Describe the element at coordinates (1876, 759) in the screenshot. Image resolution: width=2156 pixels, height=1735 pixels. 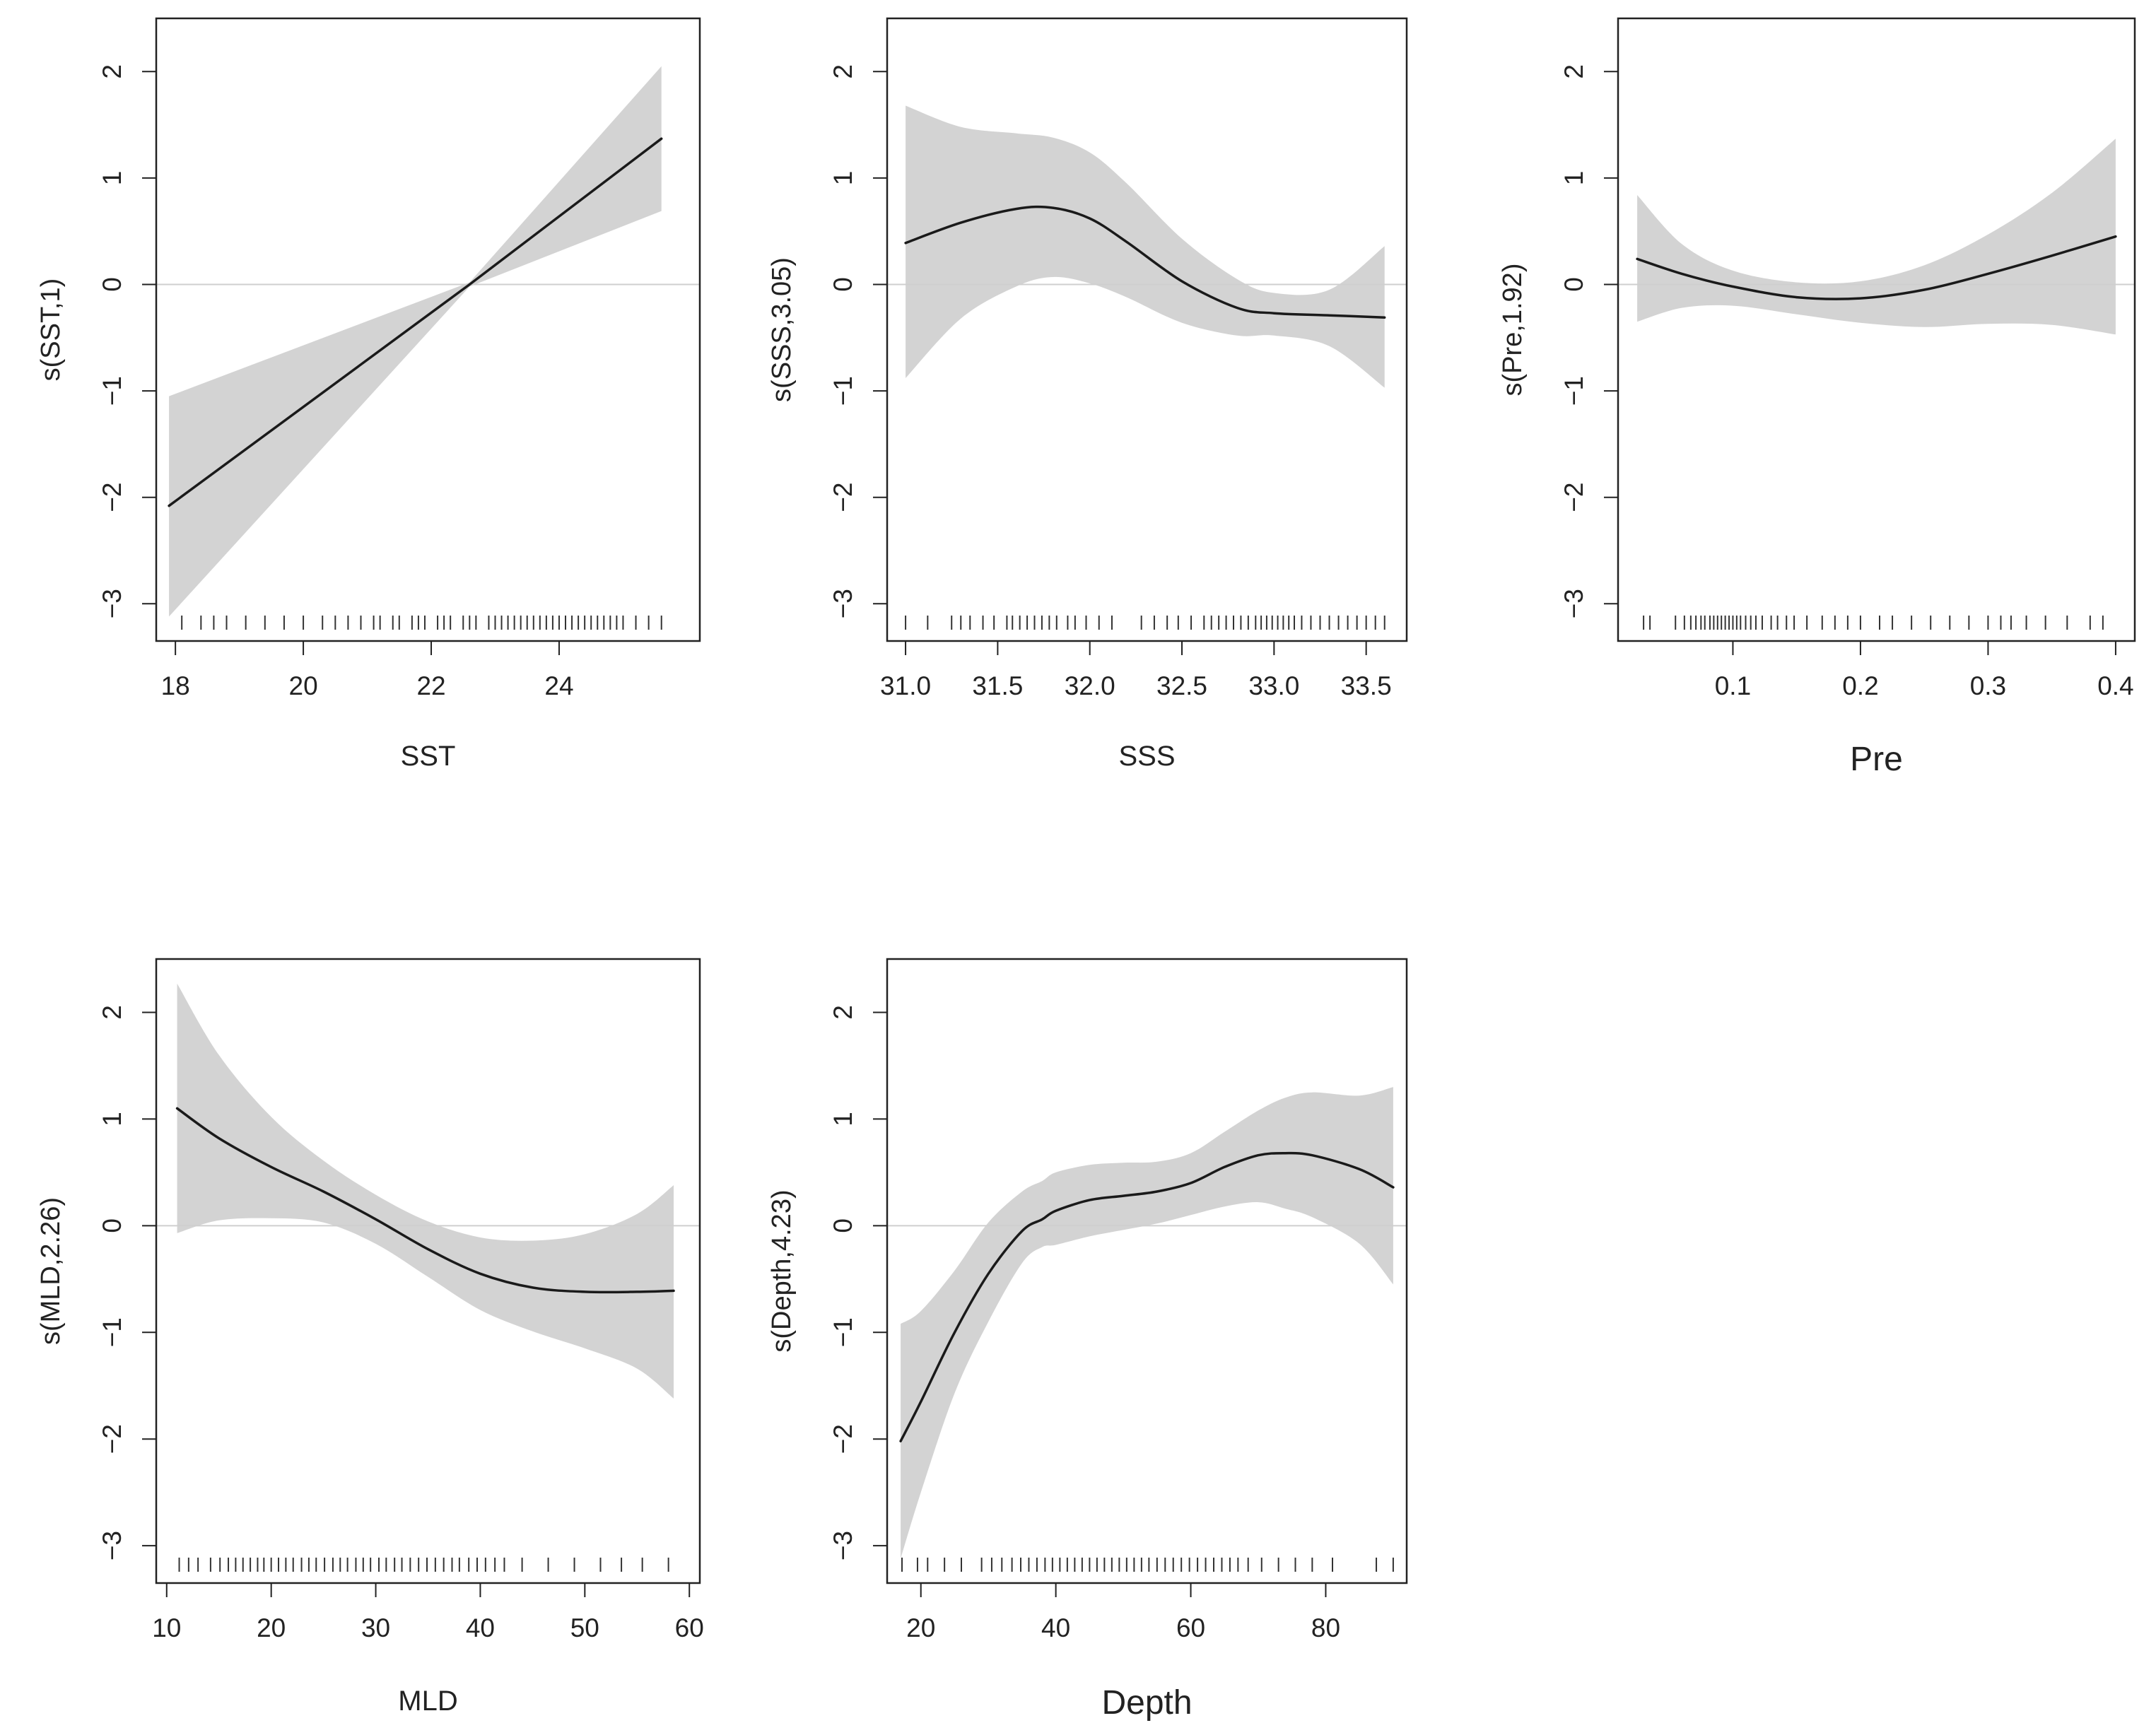
I see `x-axis-title: Pre` at that location.